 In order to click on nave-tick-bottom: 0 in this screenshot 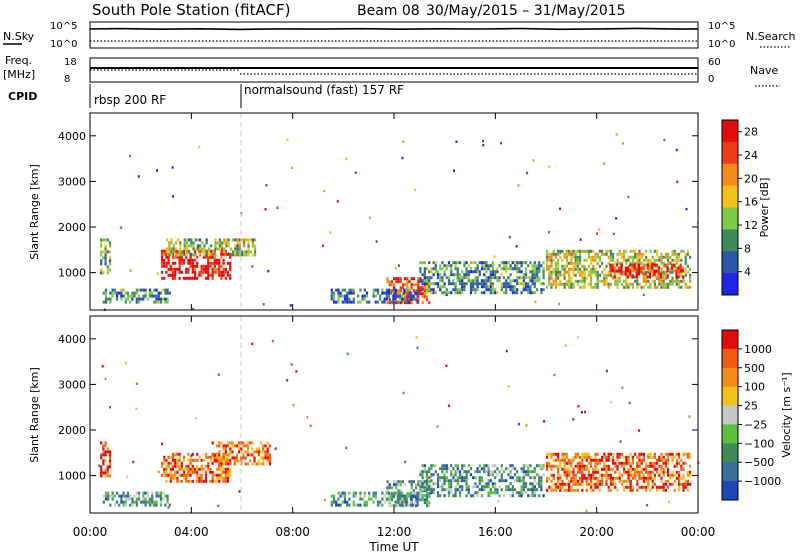, I will do `click(711, 79)`.